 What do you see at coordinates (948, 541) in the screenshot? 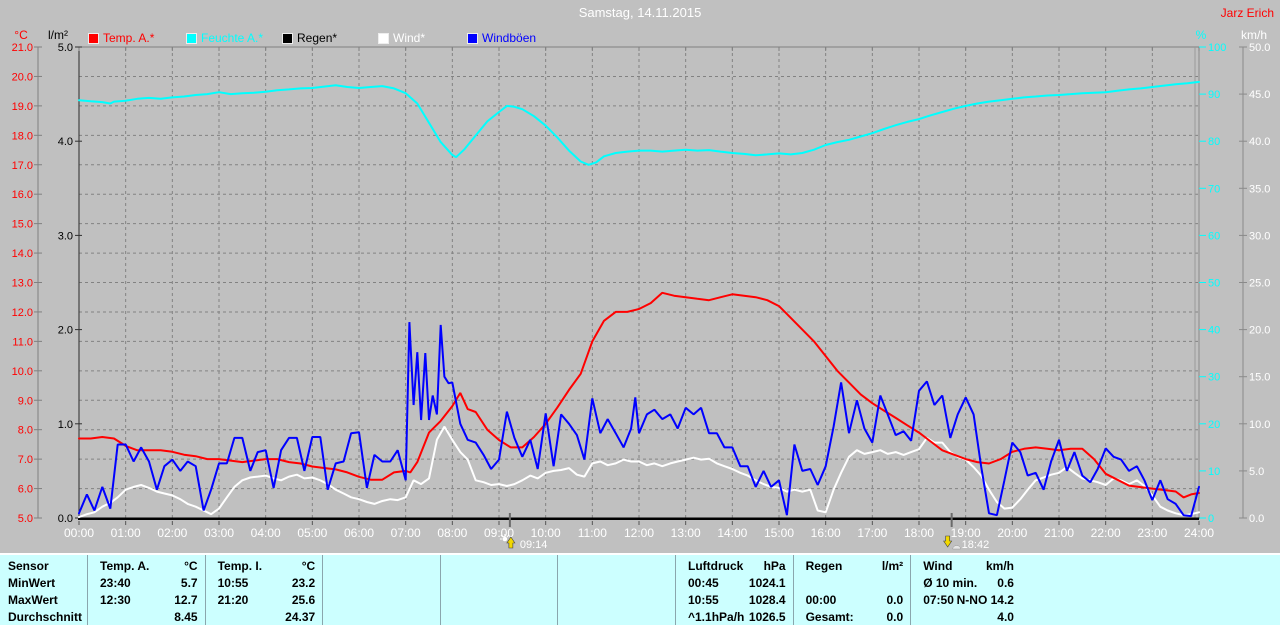
I see `sunset-arrow-icon` at bounding box center [948, 541].